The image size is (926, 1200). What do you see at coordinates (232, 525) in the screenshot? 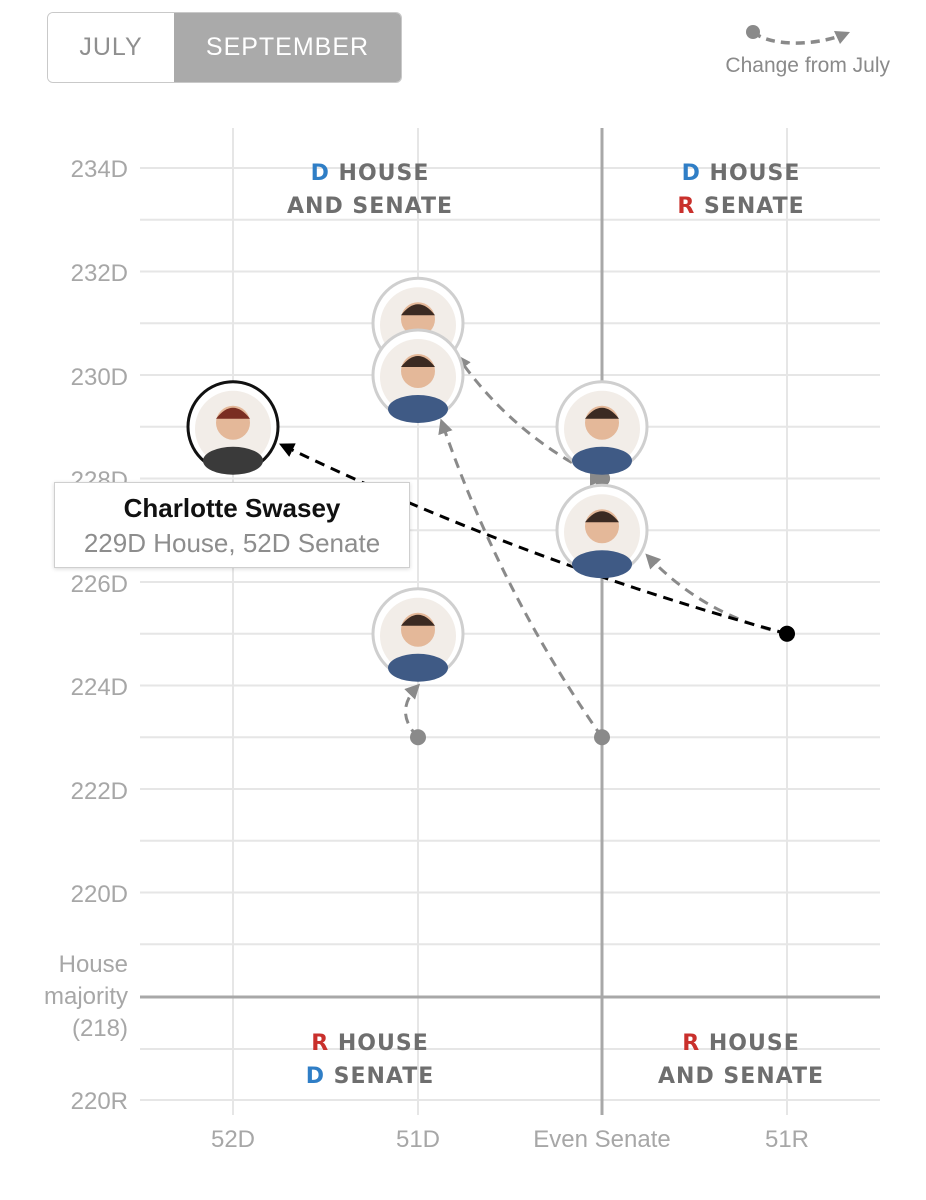
I see `tooltip: Charlotte Swasey 229D House, 52D Senate` at bounding box center [232, 525].